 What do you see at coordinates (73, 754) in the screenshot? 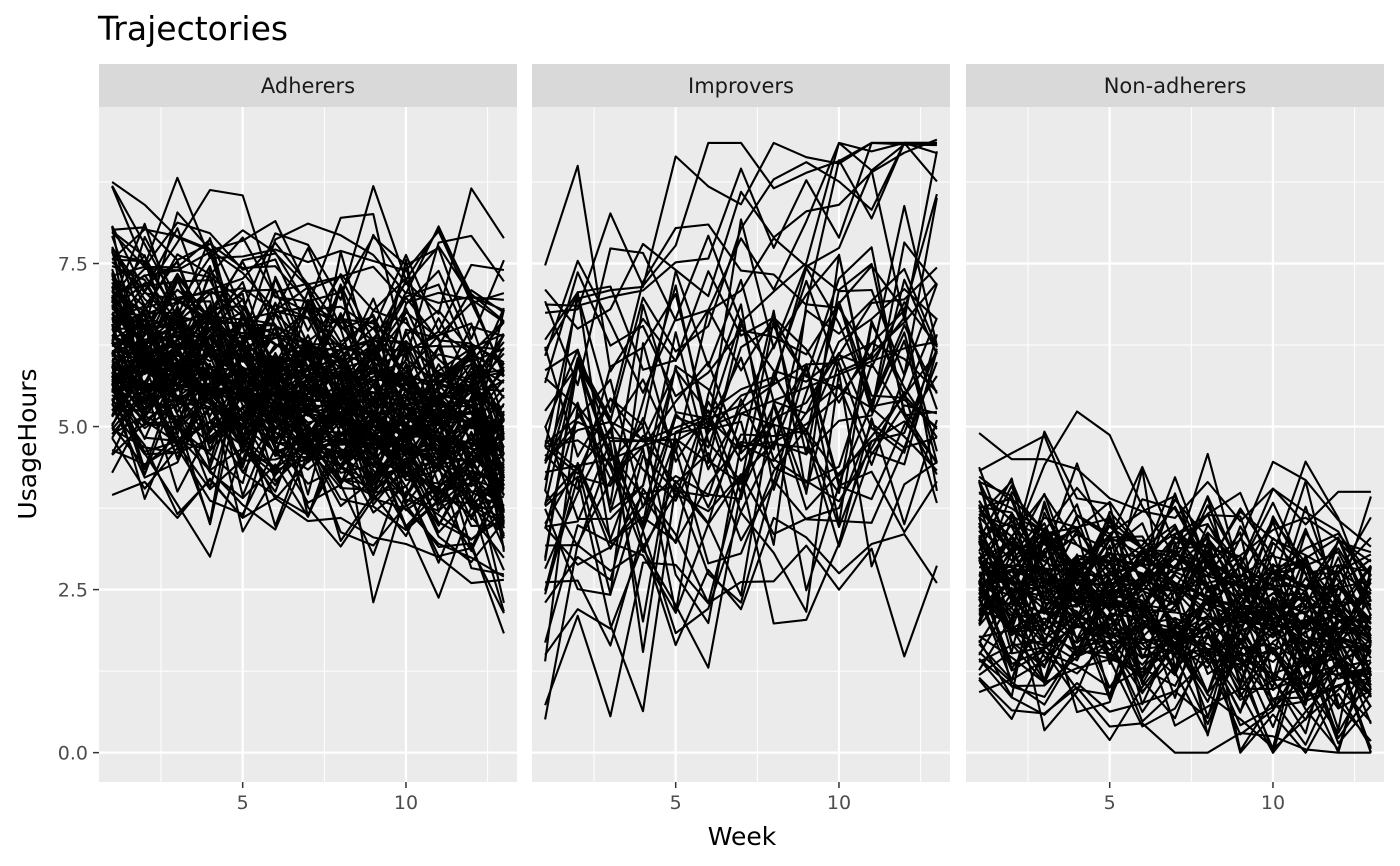
I see `y-tick-label: 0.0` at bounding box center [73, 754].